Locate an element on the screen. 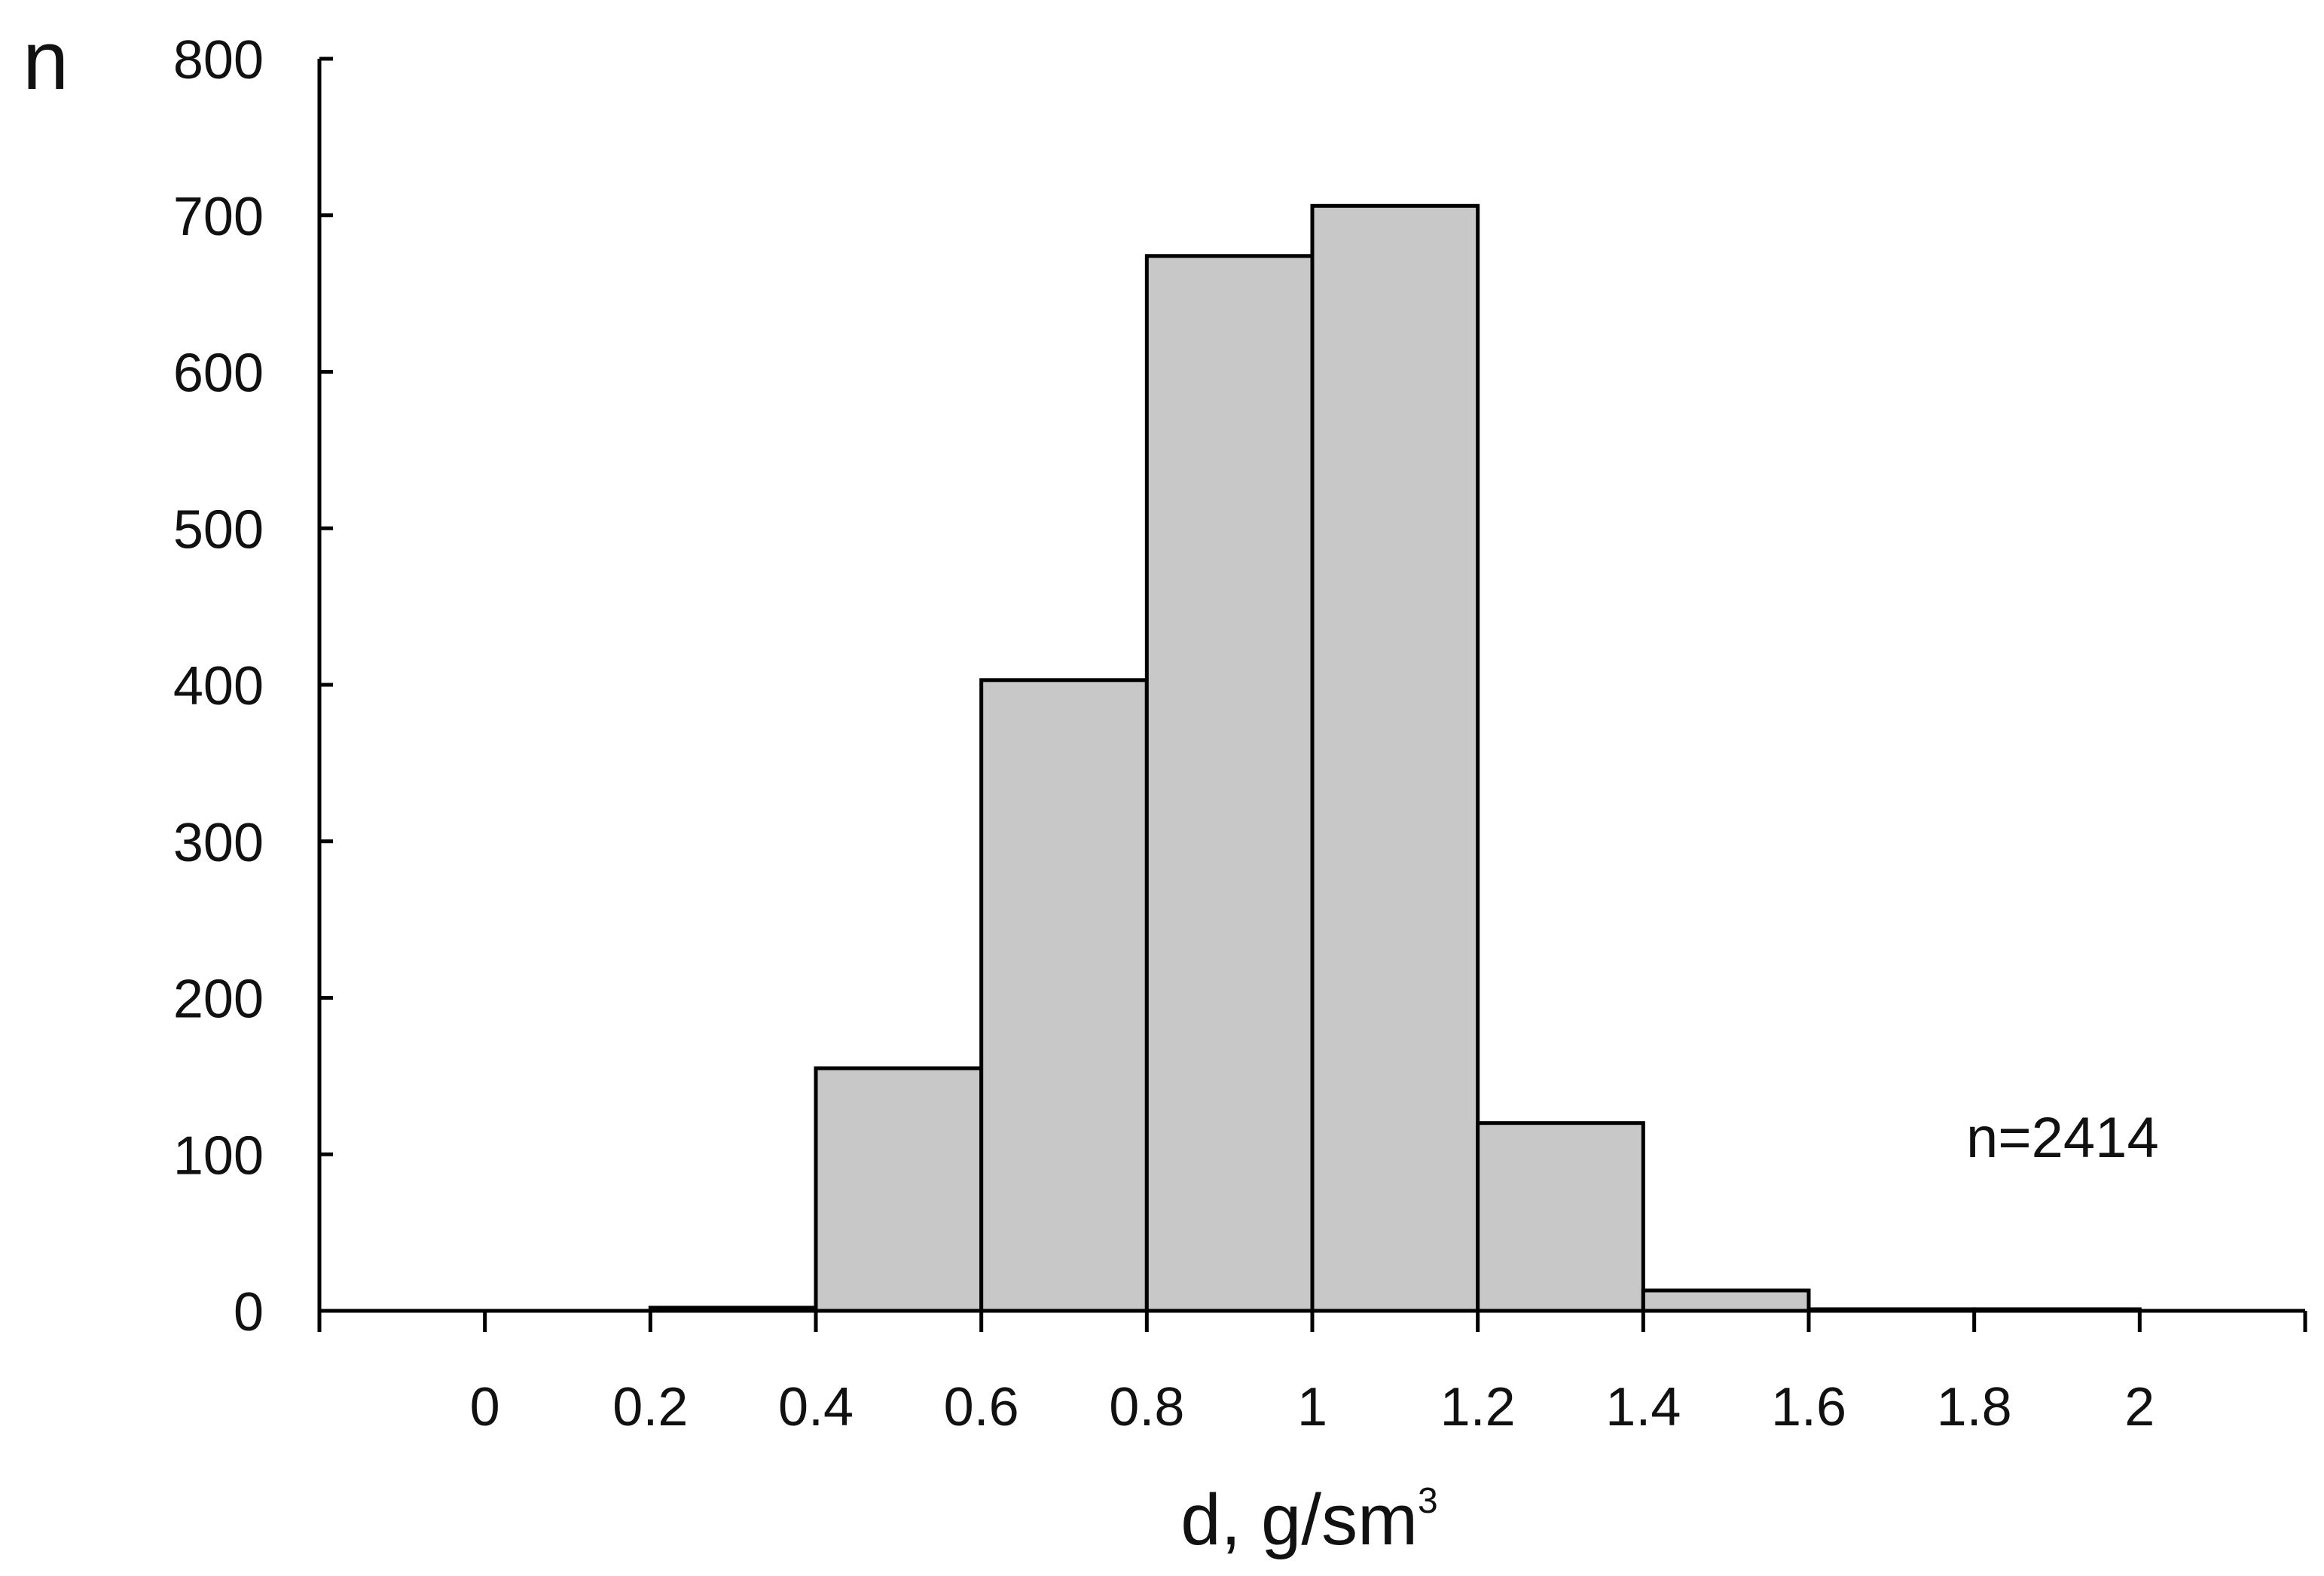 Image resolution: width=2324 pixels, height=1576 pixels. x-tick-label: 1.2 is located at coordinates (1478, 1407).